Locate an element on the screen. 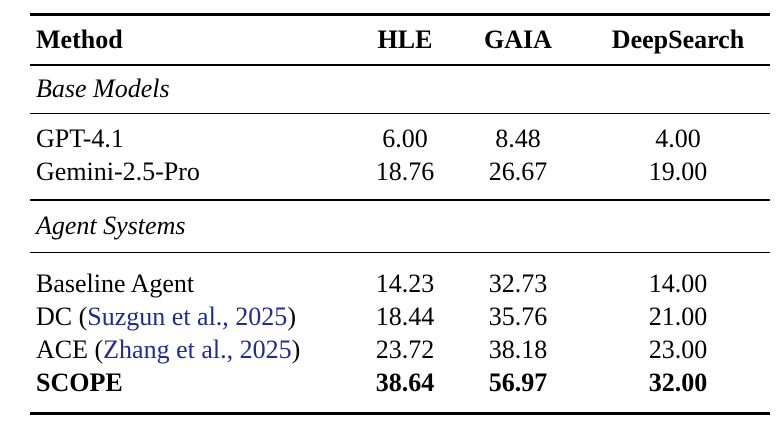  method-cell: ACE (Zhang et al., 2025) is located at coordinates (195, 349).